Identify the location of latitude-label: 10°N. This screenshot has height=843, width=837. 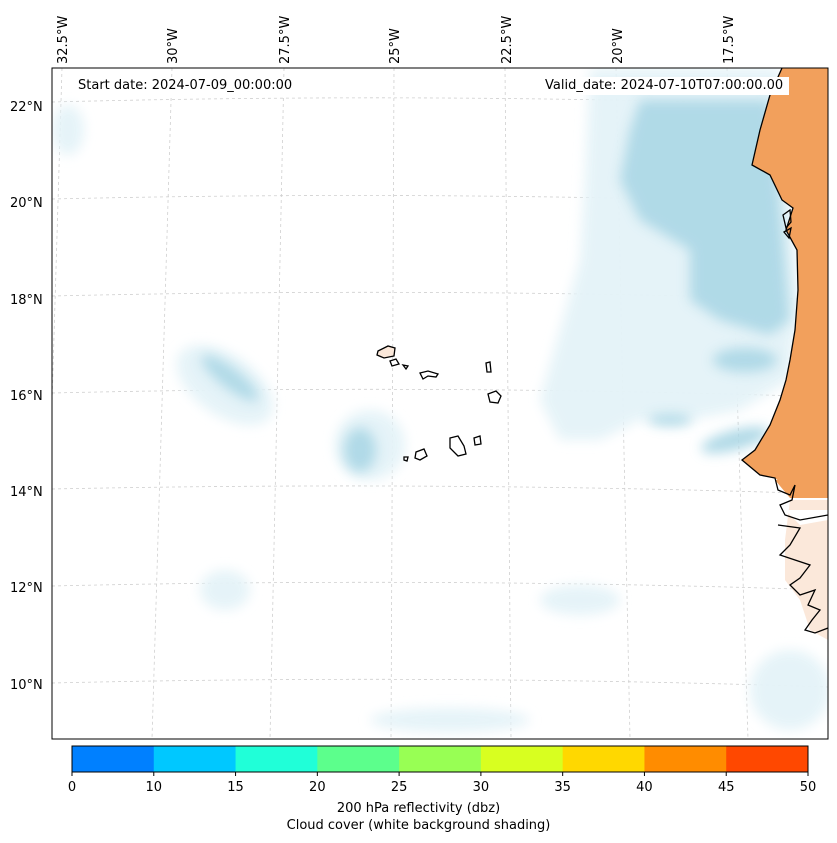
(26, 685).